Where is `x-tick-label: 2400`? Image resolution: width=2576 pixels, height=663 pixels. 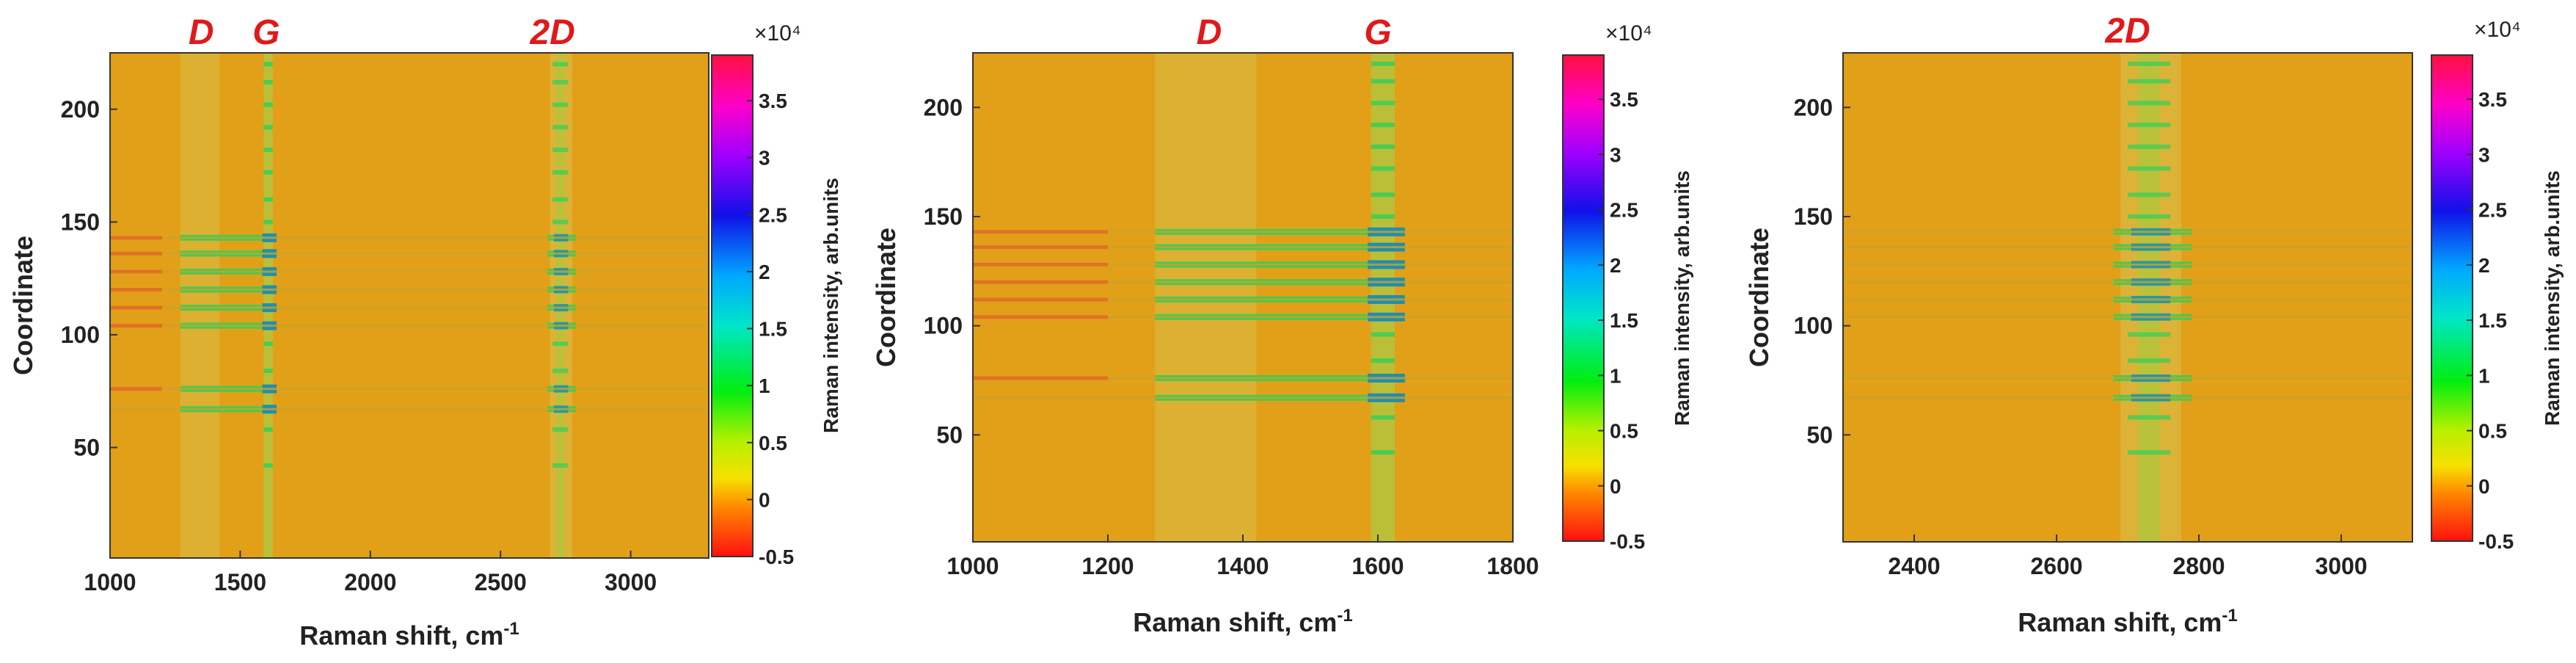 x-tick-label: 2400 is located at coordinates (1914, 566).